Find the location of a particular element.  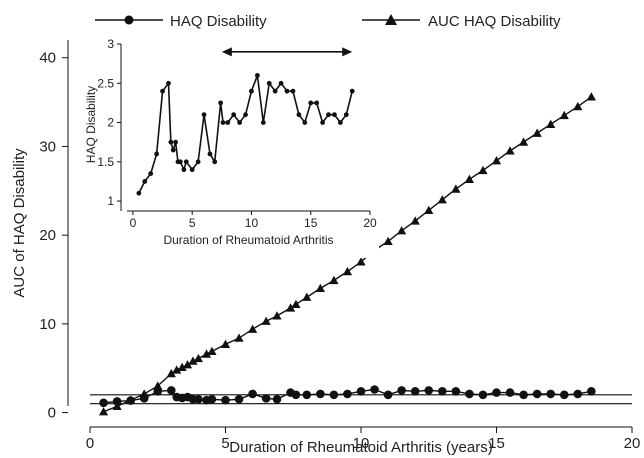

y-tick-label: 20 is located at coordinates (47, 235).